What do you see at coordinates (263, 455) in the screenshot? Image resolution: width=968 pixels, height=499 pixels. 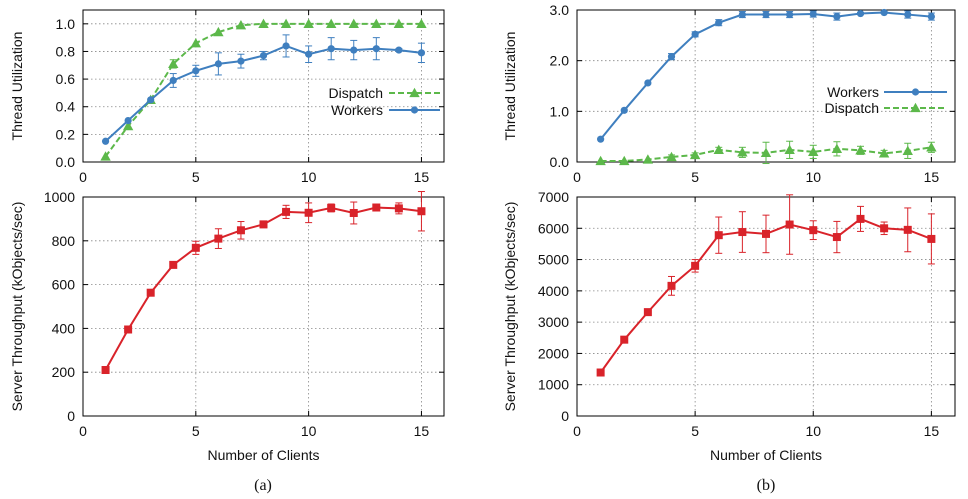 I see `x-axis-title: Number of Clients` at bounding box center [263, 455].